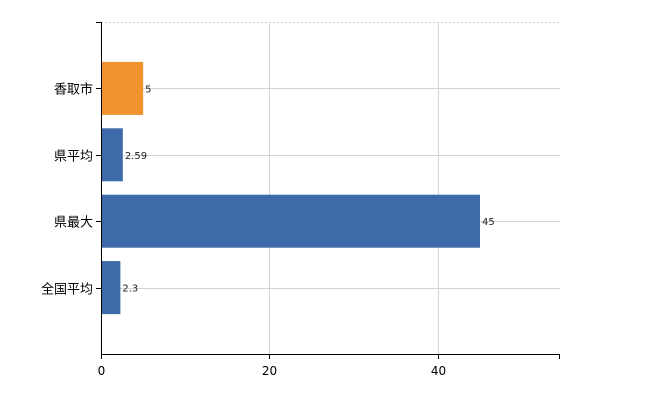 This screenshot has width=650, height=404. I want to click on y-tick-label-1: 県平均, so click(73, 157).